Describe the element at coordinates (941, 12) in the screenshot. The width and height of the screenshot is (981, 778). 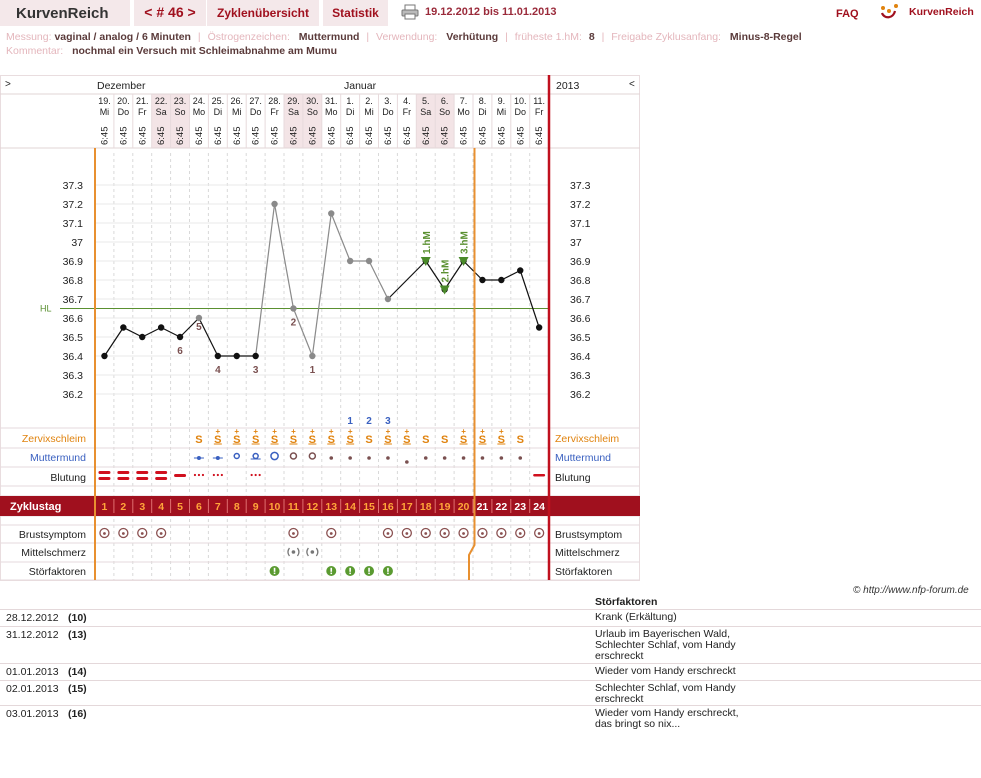
I see `brand-name: KurvenReich` at that location.